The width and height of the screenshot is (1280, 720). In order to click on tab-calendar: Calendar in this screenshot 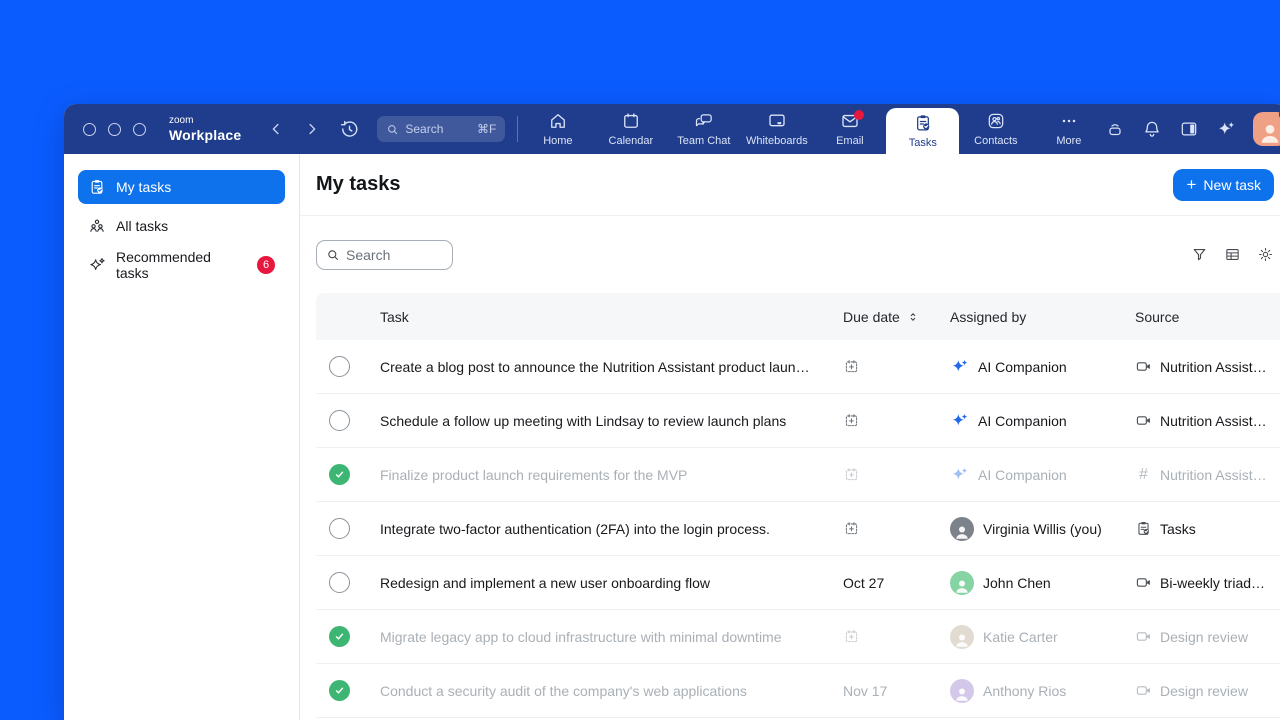, I will do `click(630, 129)`.